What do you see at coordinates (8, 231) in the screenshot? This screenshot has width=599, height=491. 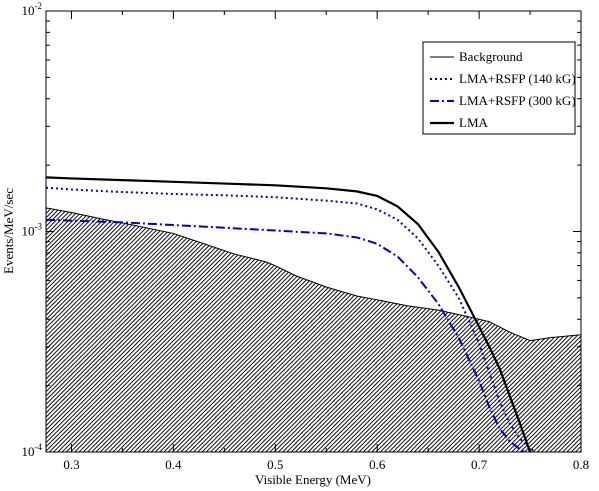 I see `y-axis-label: Events/MeV/sec` at bounding box center [8, 231].